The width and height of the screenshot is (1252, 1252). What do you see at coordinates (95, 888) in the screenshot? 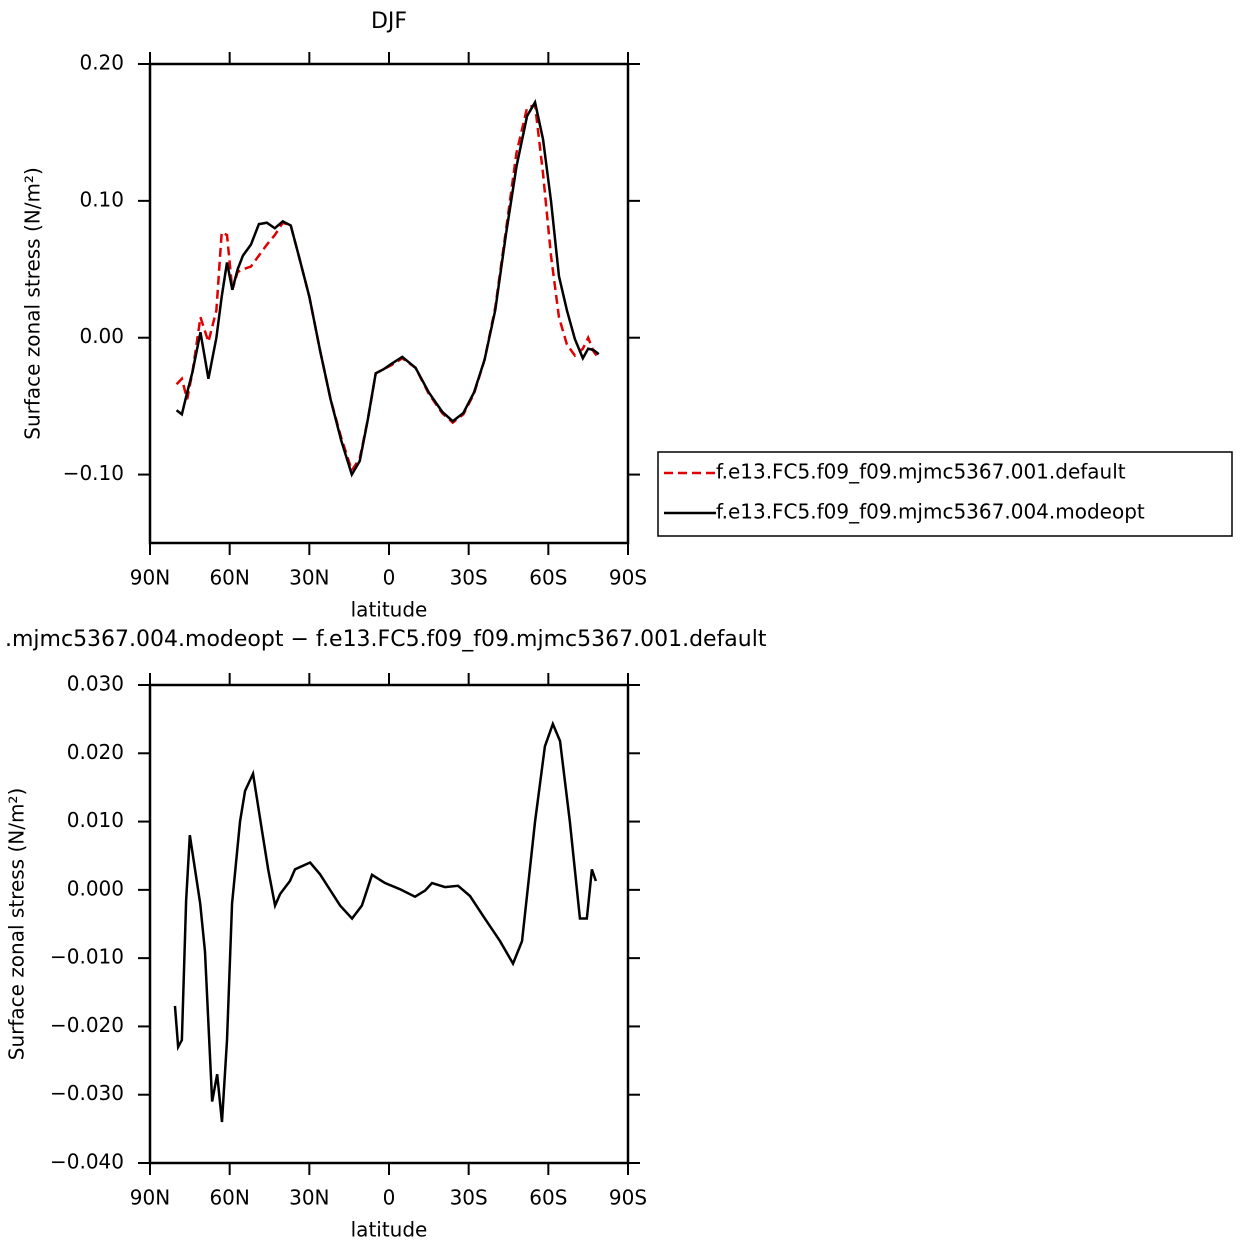
I see `y-tick-label: 0.000` at bounding box center [95, 888].